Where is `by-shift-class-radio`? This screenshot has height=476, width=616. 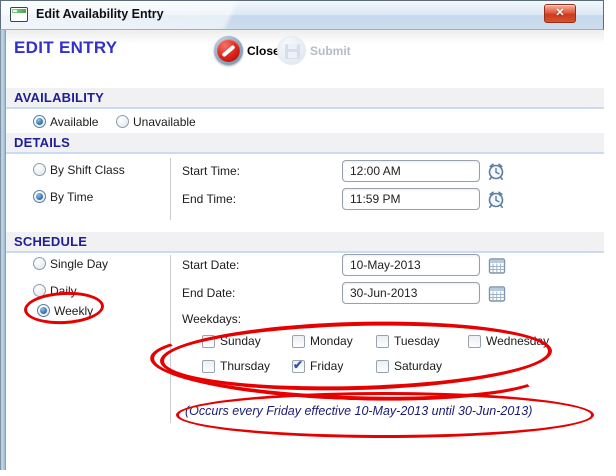
by-shift-class-radio is located at coordinates (39, 169).